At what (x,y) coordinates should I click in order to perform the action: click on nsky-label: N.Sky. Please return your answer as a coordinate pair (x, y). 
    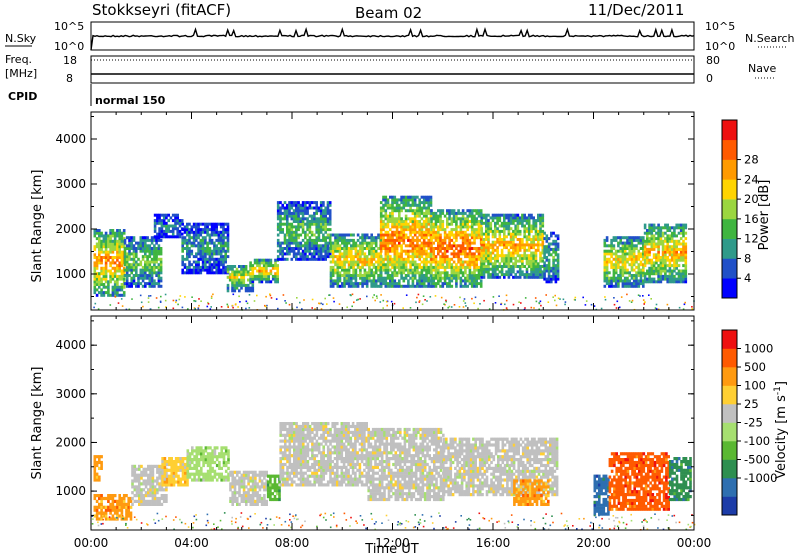
    Looking at the image, I should click on (21, 38).